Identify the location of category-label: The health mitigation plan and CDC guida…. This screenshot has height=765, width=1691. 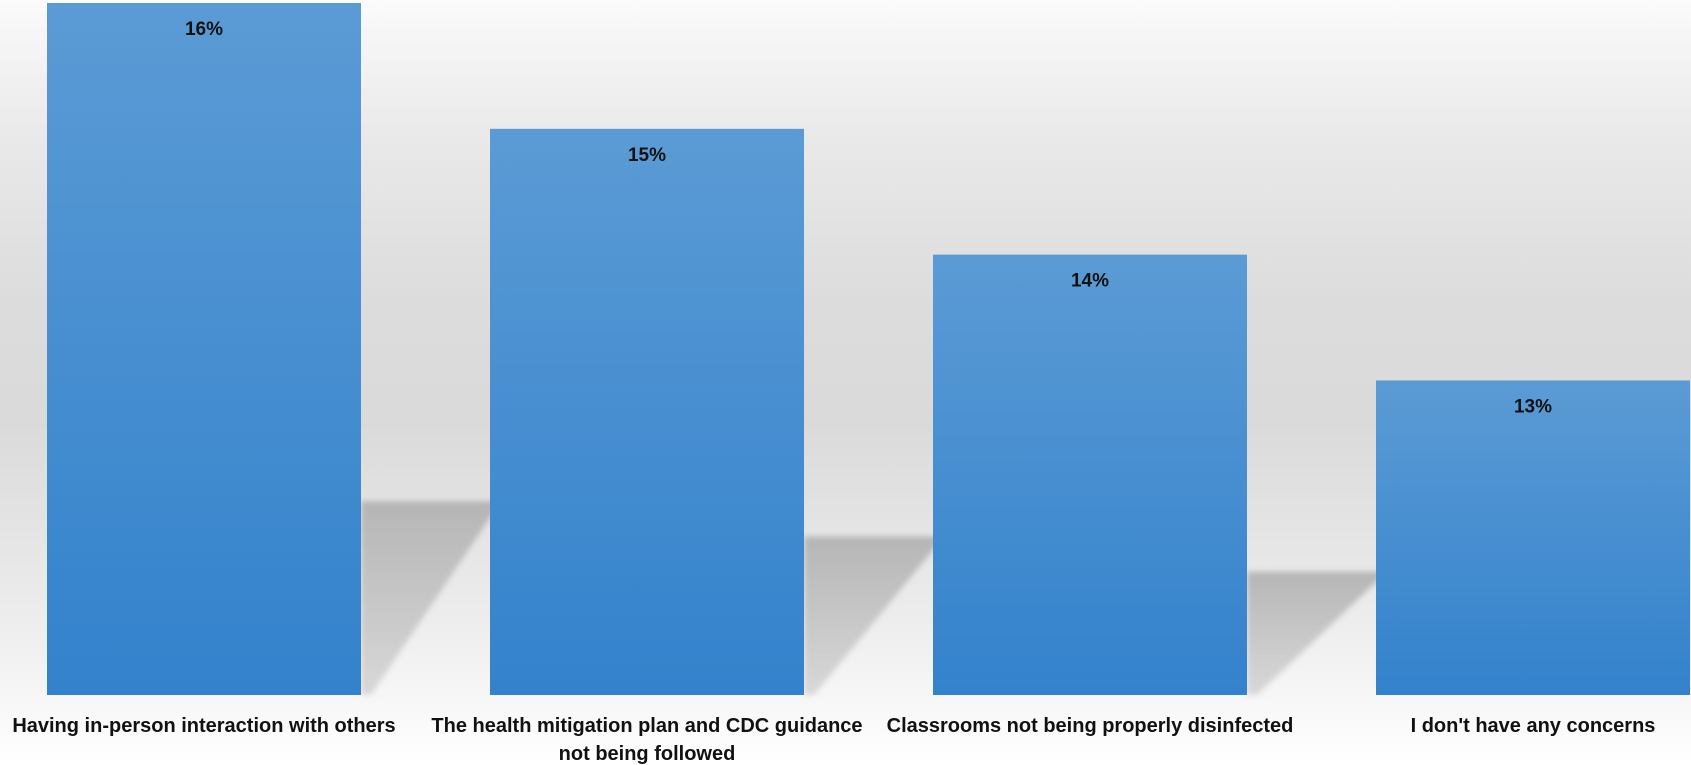
(646, 726).